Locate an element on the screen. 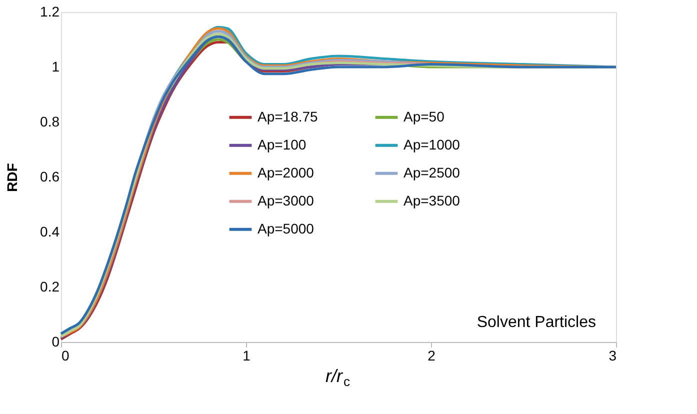  legend-label: Ap=100 is located at coordinates (282, 144).